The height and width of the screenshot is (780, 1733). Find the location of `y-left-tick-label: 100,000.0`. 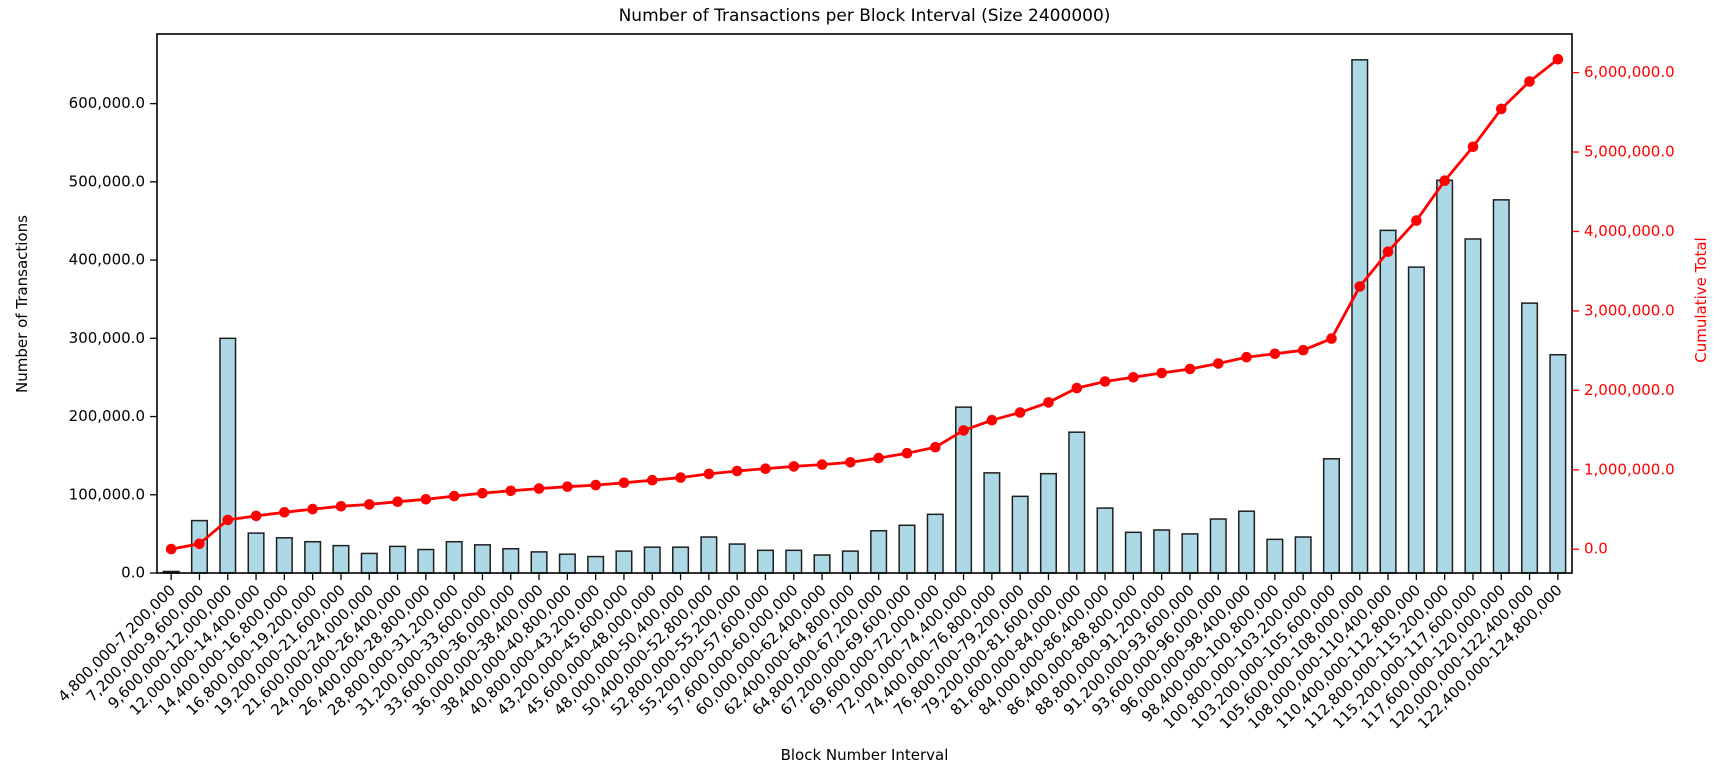

y-left-tick-label: 100,000.0 is located at coordinates (107, 494).